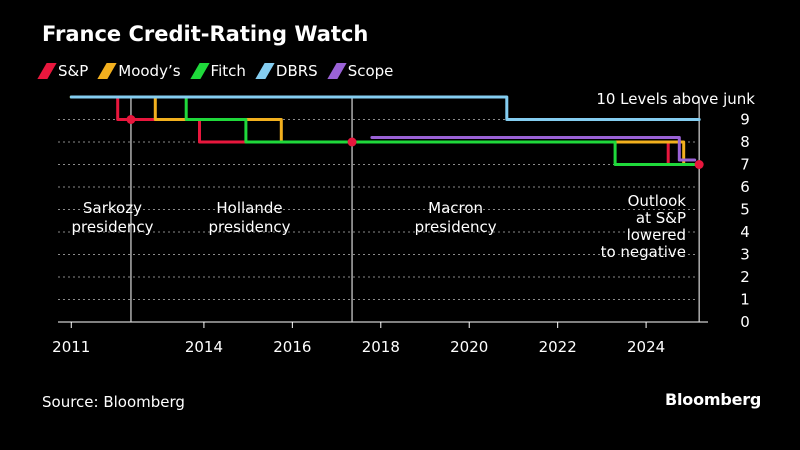 This screenshot has height=450, width=800. What do you see at coordinates (249, 208) in the screenshot?
I see `presidency-label-1-line-0: Hollande` at bounding box center [249, 208].